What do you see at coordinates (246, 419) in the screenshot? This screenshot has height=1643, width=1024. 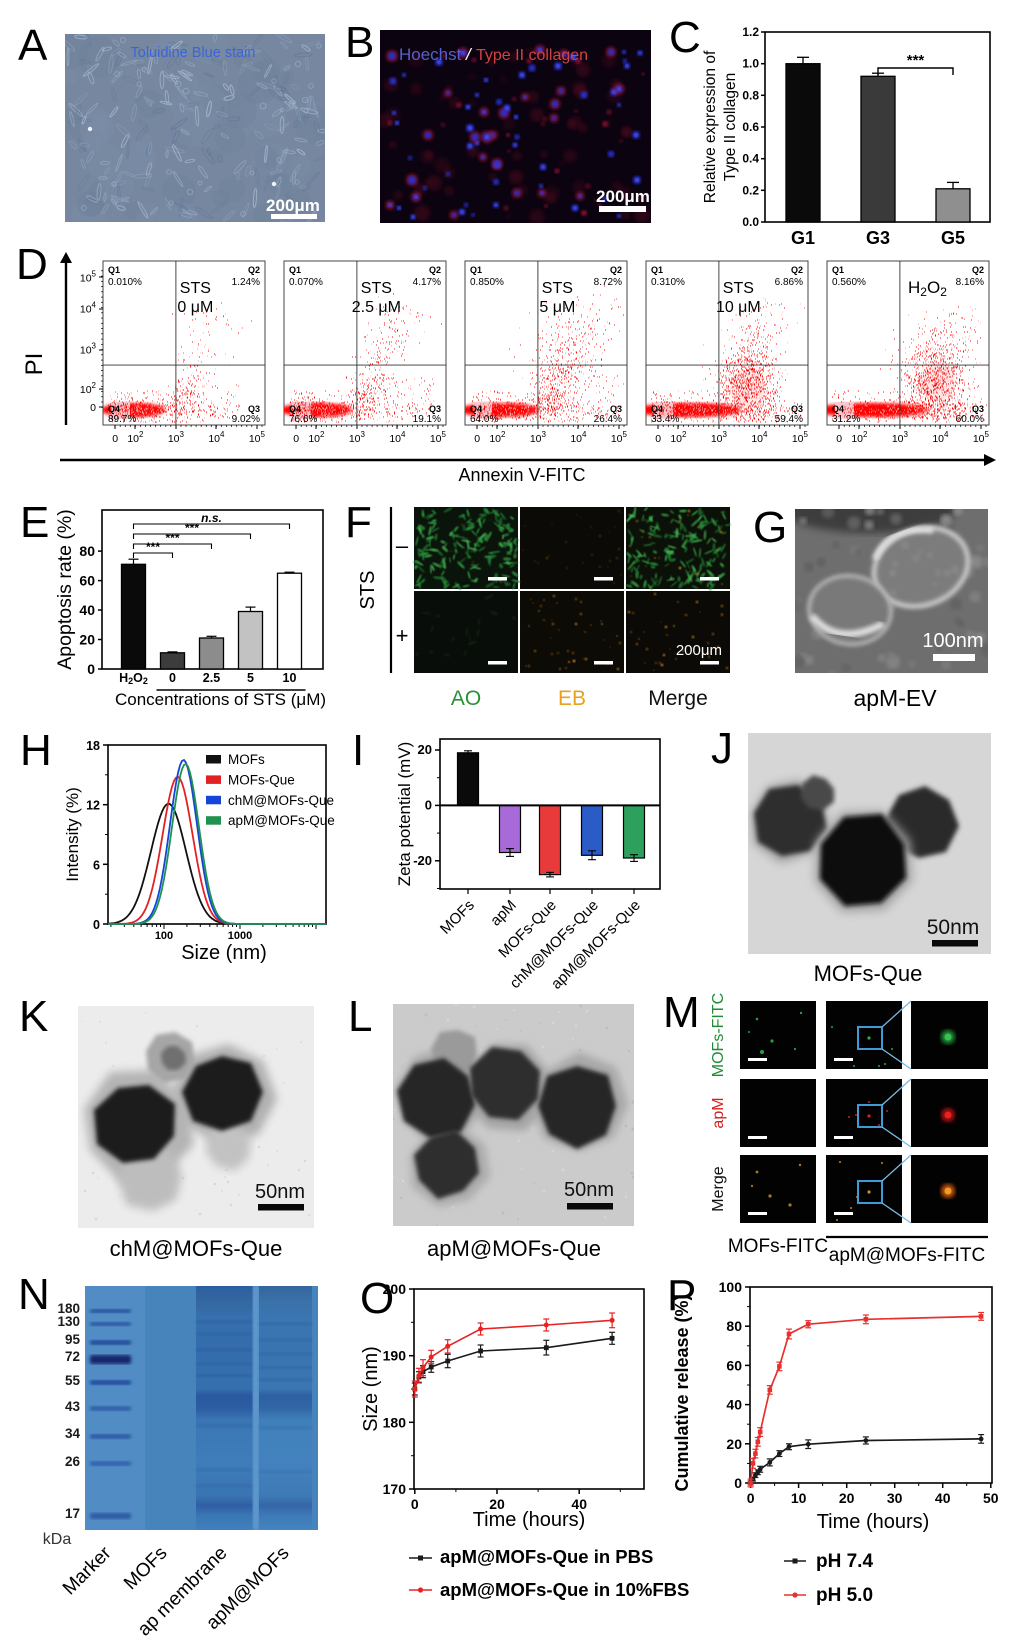 I see `svg-text: 9.02%` at bounding box center [246, 419].